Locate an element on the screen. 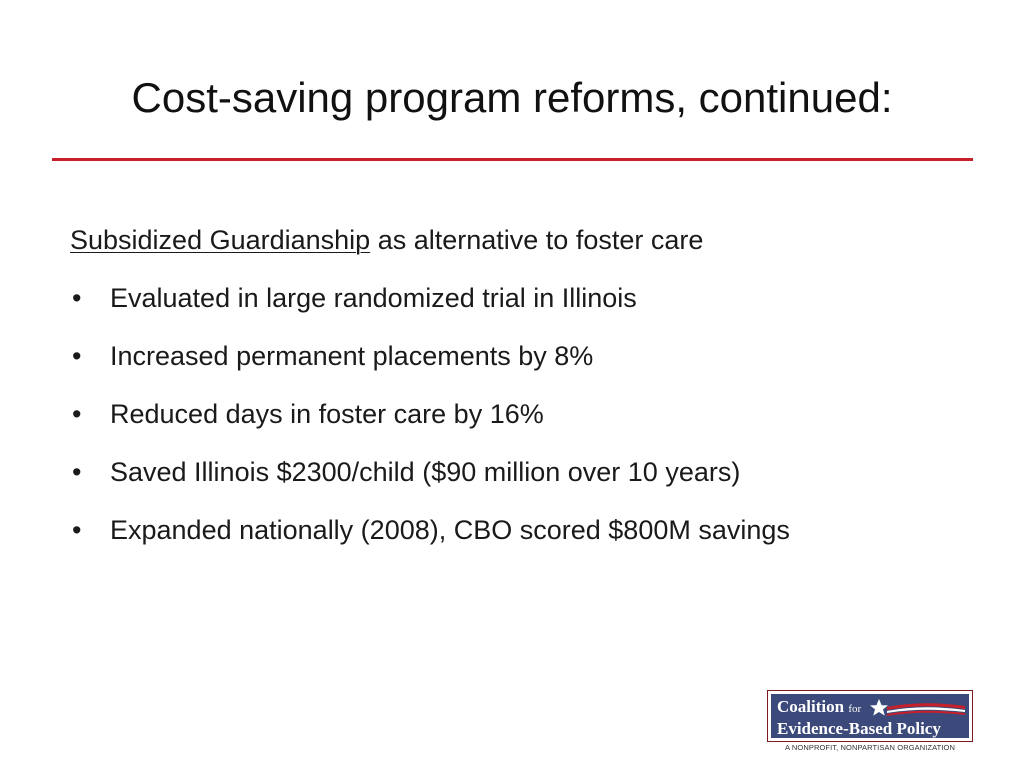 The width and height of the screenshot is (1024, 768). swoosh-stripe-white is located at coordinates (926, 710).